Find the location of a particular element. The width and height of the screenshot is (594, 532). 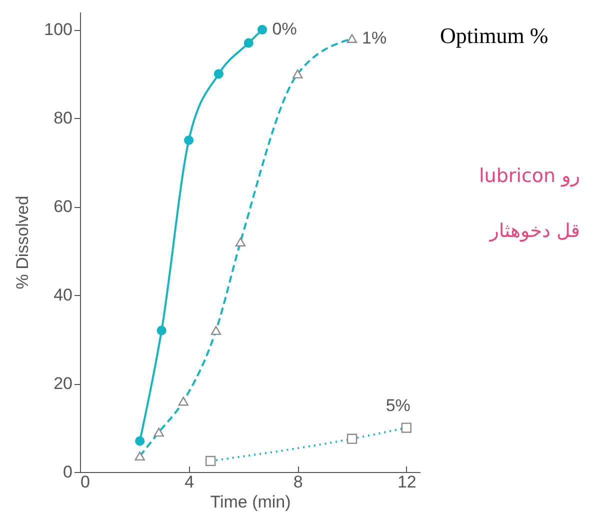

x-tick-label: 12 is located at coordinates (406, 482).